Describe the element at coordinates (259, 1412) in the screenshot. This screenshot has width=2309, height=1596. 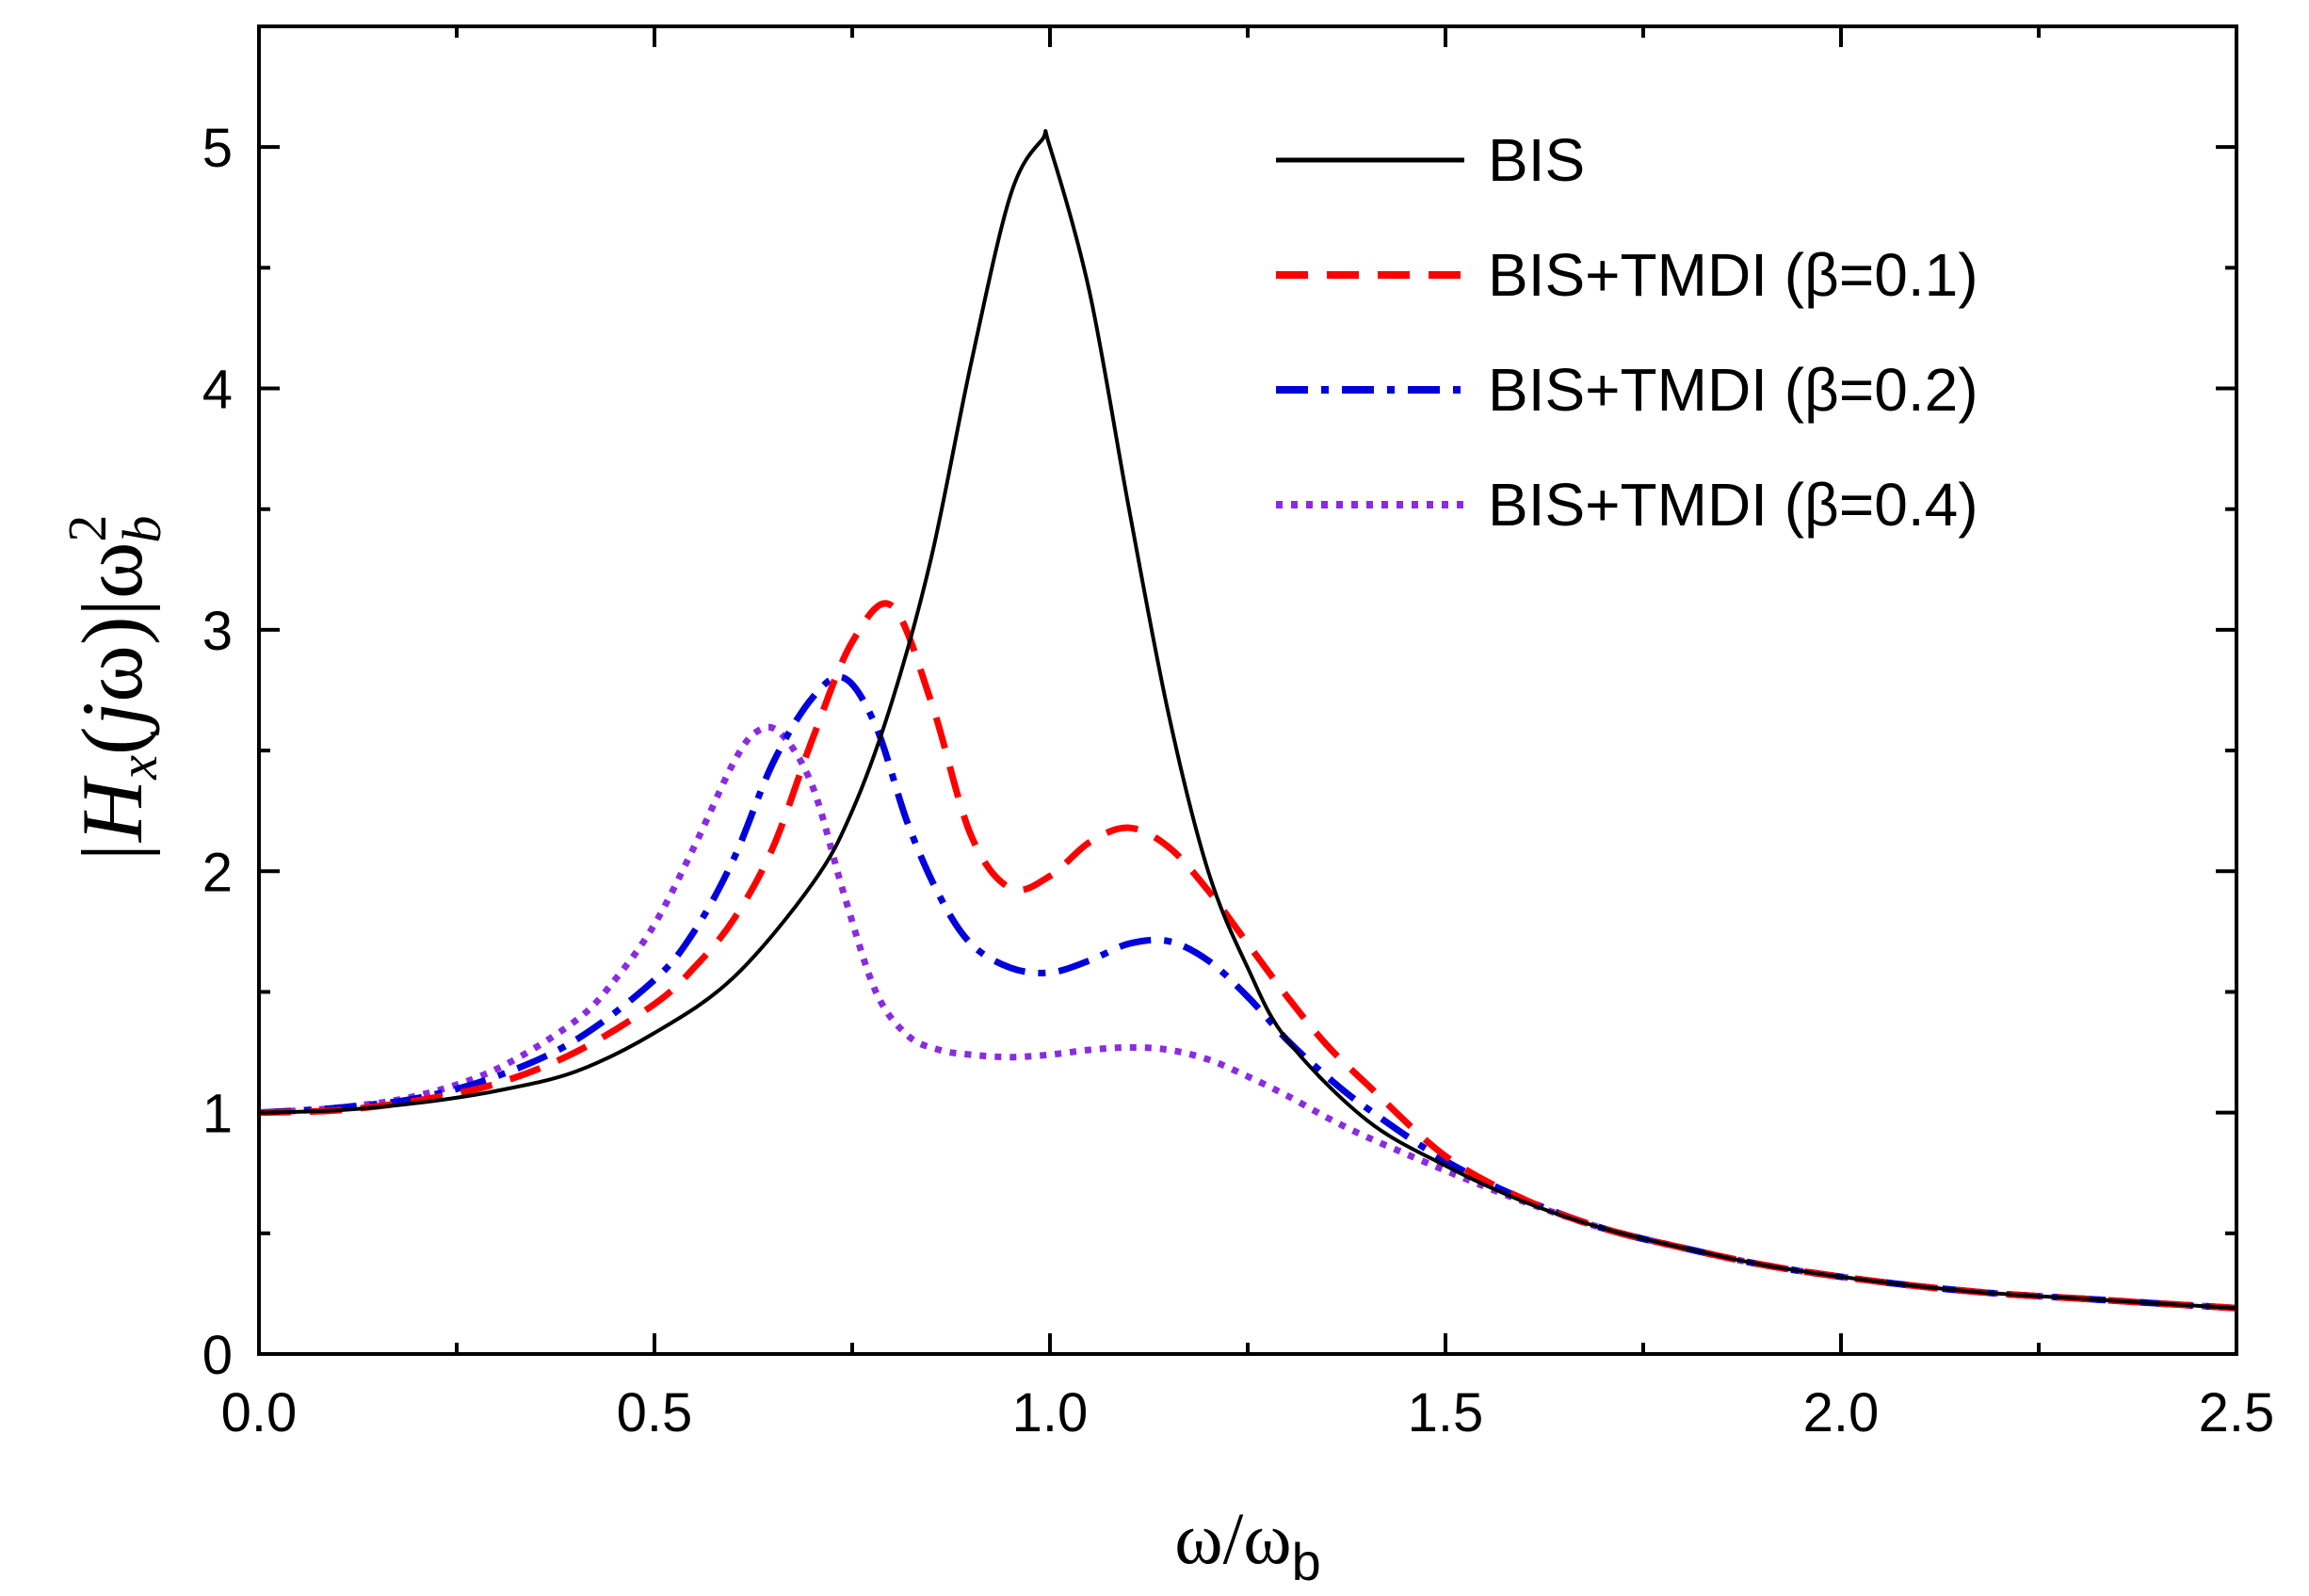
I see `x-tick-label: 0.0` at that location.